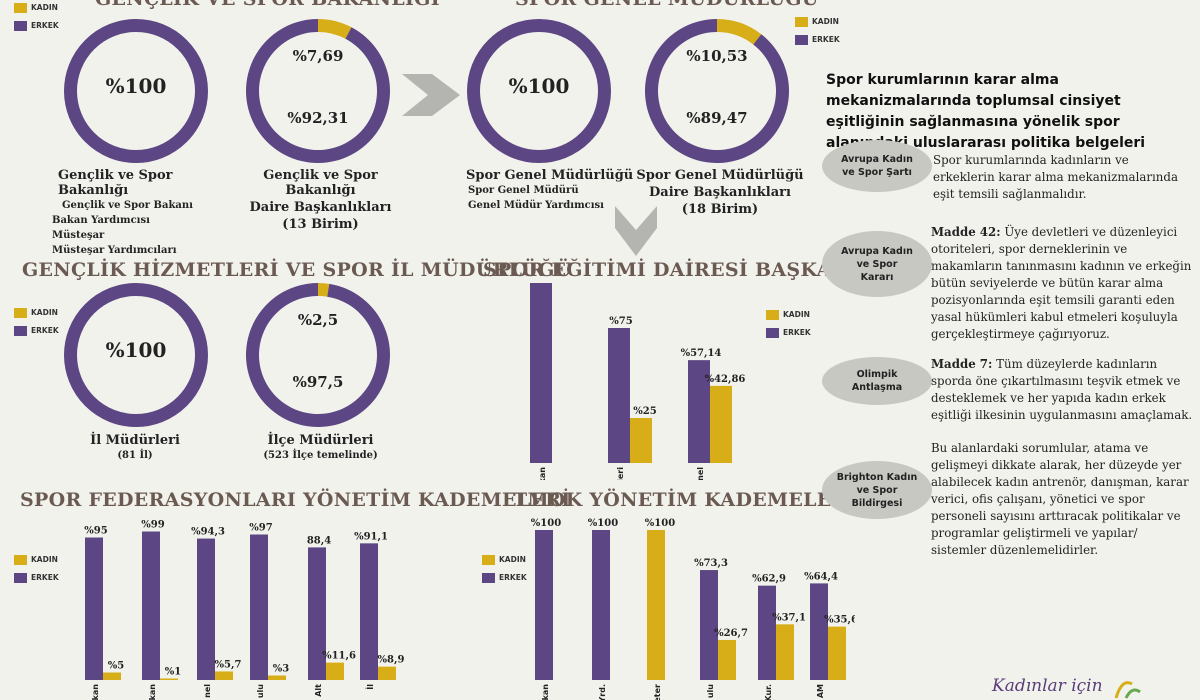 The height and width of the screenshot is (700, 1200). Describe the element at coordinates (716, 56) in the screenshot. I see `donut-kadin-label: %10,53` at that location.